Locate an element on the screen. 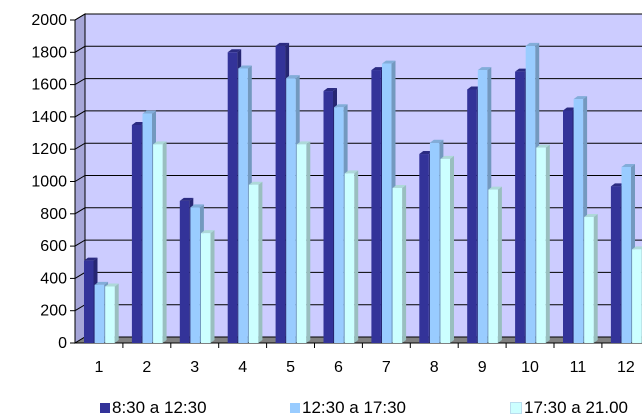  x-tick-label: 9 is located at coordinates (482, 367).